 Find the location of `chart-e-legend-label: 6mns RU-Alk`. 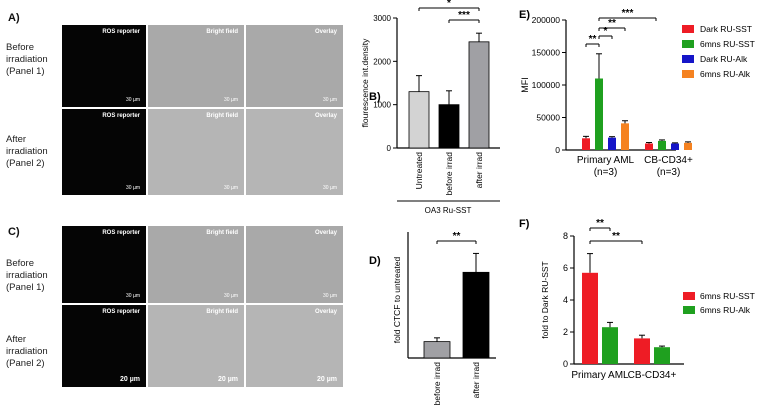

chart-e-legend-label: 6mns RU-Alk is located at coordinates (725, 74).